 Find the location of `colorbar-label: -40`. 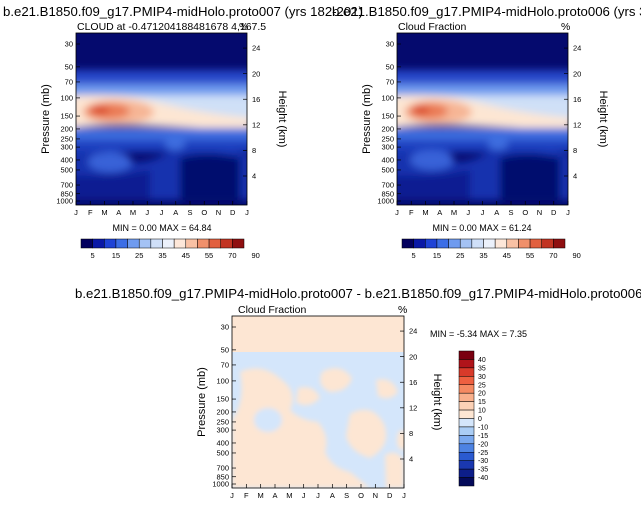

colorbar-label: -40 is located at coordinates (483, 478).